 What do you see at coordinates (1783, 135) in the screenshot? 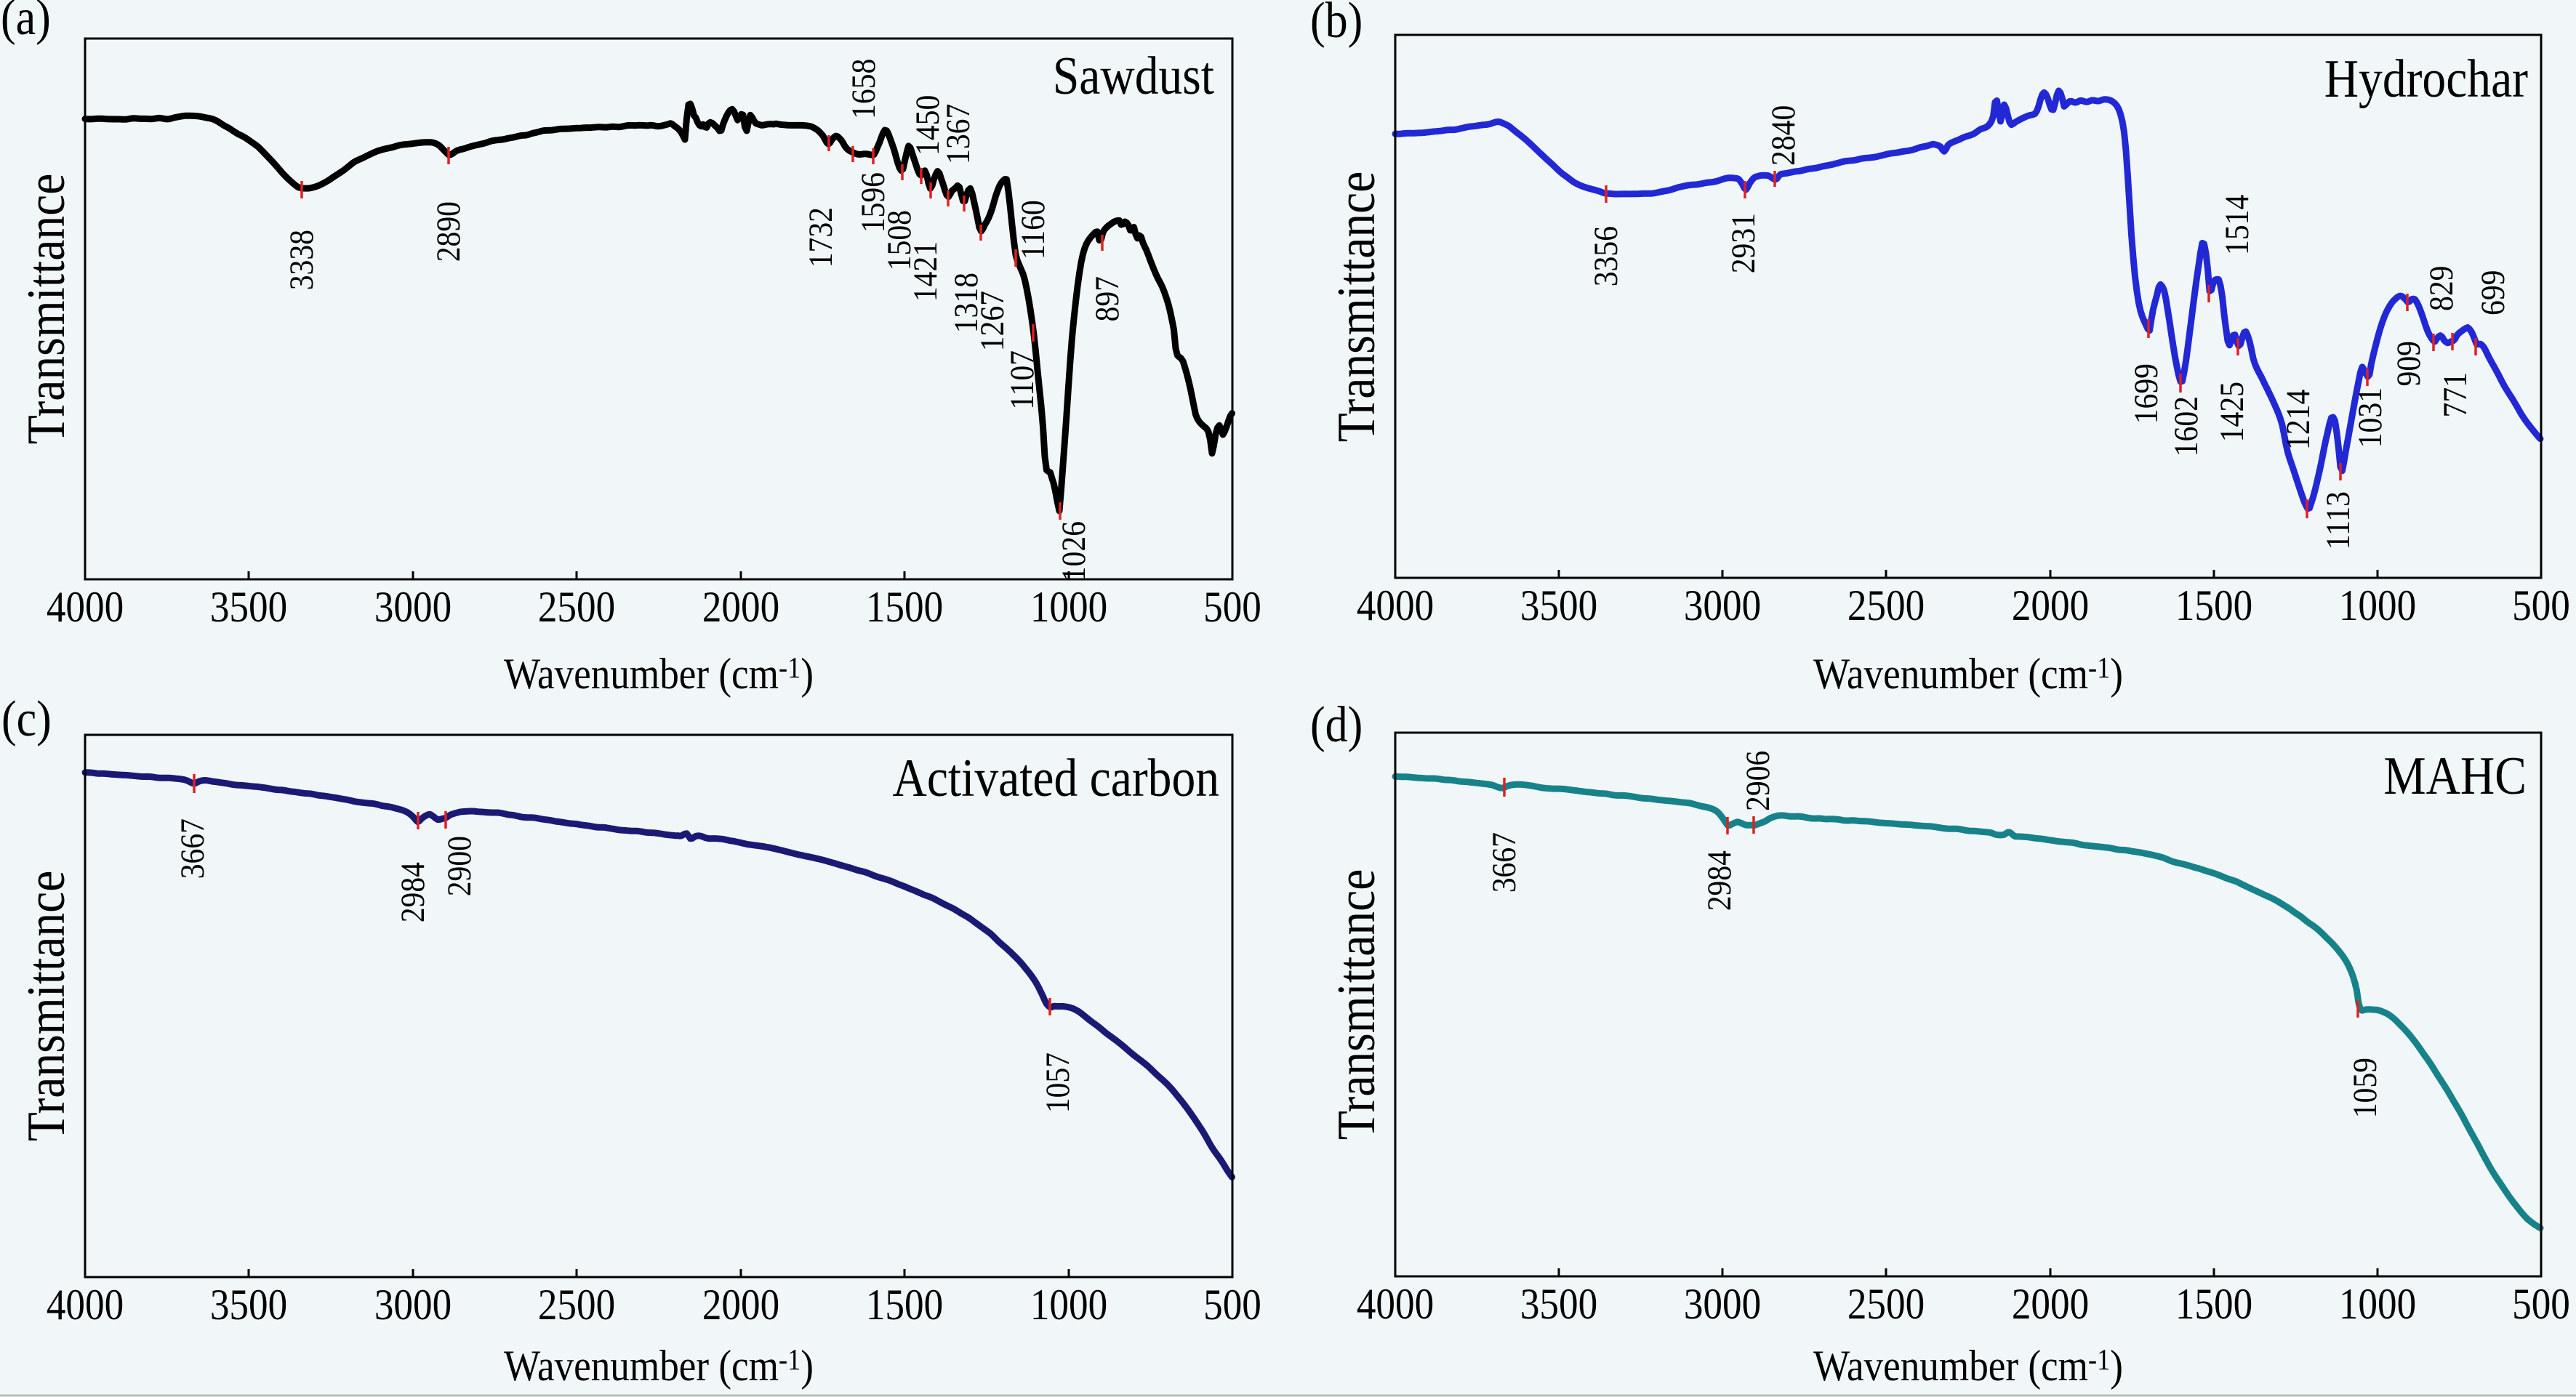
I see `svg-text: 2840` at bounding box center [1783, 135].